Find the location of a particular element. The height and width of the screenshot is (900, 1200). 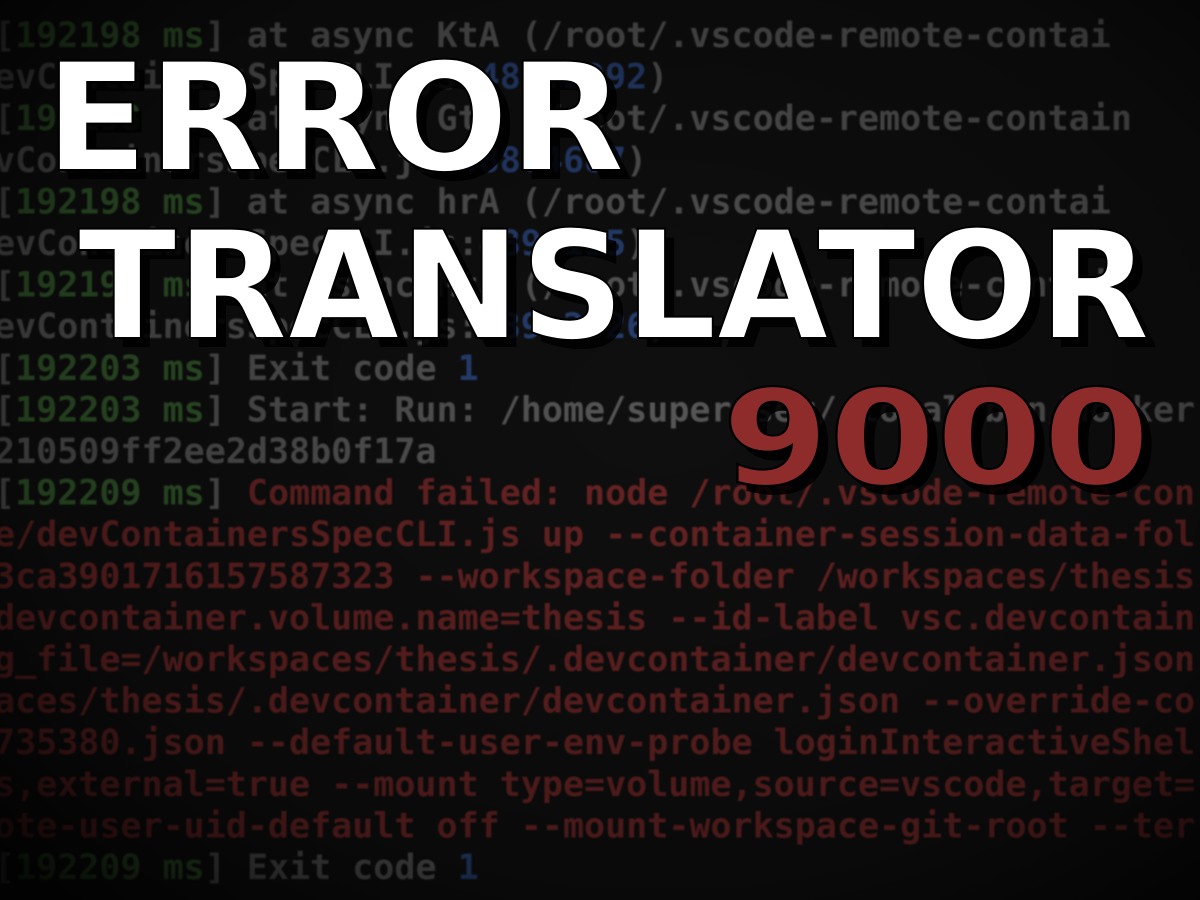

title-text: ERROR is located at coordinates (335, 119).